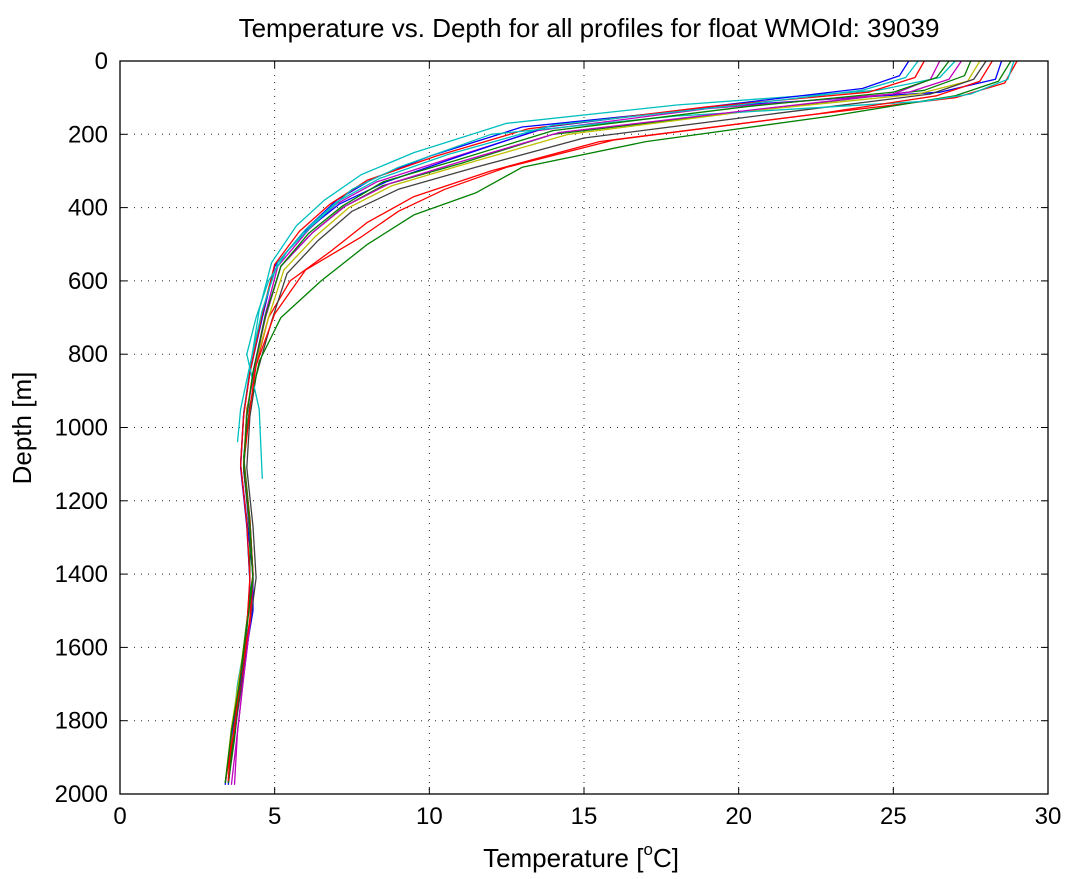  What do you see at coordinates (893, 816) in the screenshot?
I see `x-tick-label: 25` at bounding box center [893, 816].